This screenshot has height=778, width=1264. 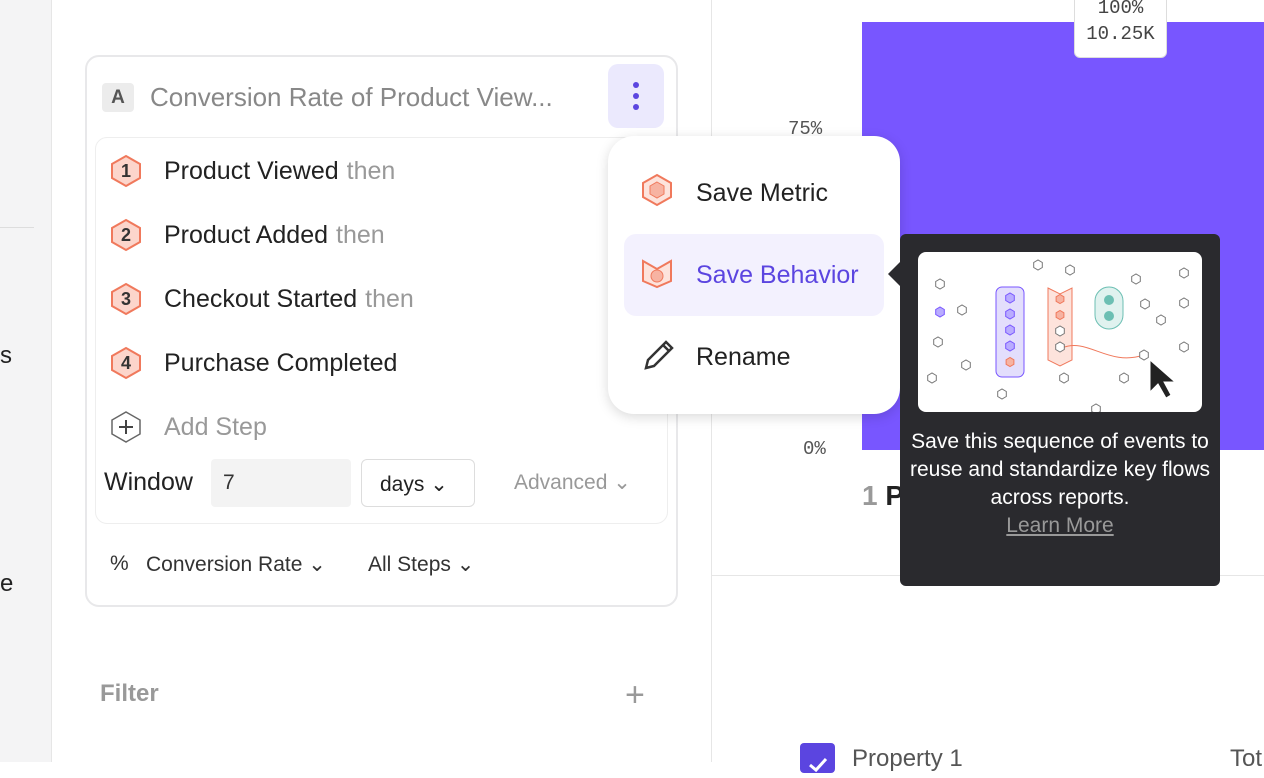 What do you see at coordinates (6, 355) in the screenshot?
I see `nav-item-partial: s` at bounding box center [6, 355].